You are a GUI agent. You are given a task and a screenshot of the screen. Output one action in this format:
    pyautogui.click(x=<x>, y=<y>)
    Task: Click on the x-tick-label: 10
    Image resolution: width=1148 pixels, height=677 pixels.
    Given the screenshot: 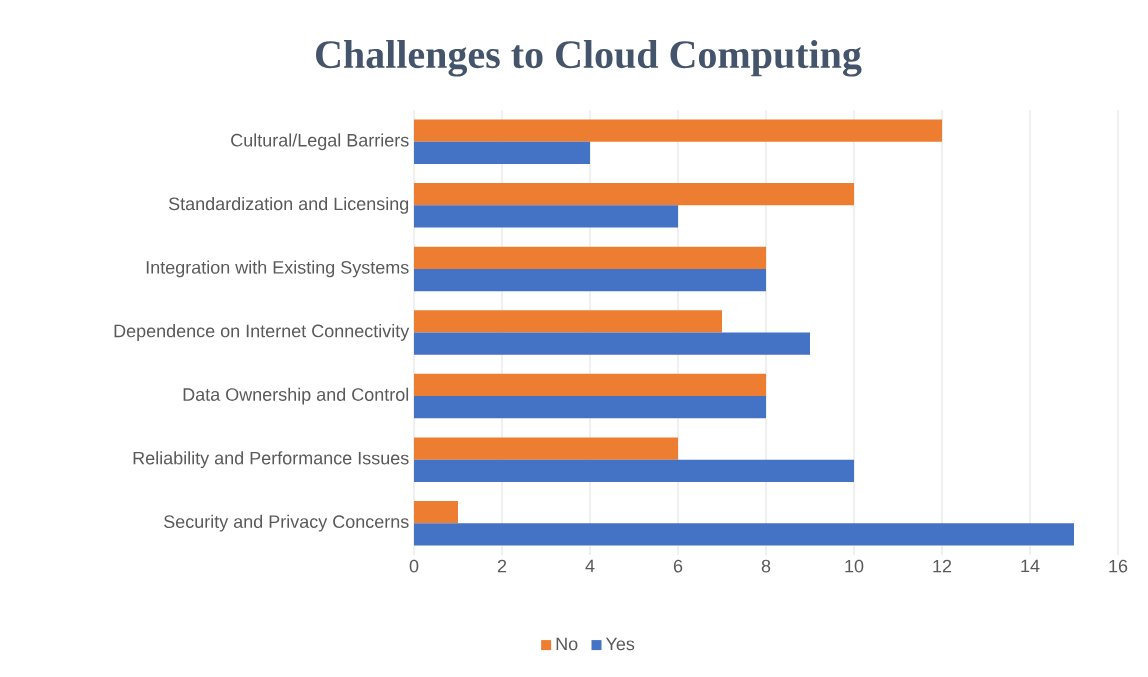 What is the action you would take?
    pyautogui.click(x=854, y=566)
    